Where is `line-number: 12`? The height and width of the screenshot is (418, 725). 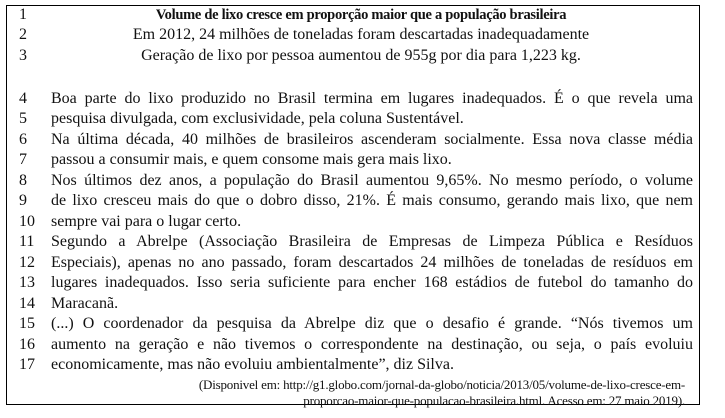
line-number: 12 is located at coordinates (27, 262).